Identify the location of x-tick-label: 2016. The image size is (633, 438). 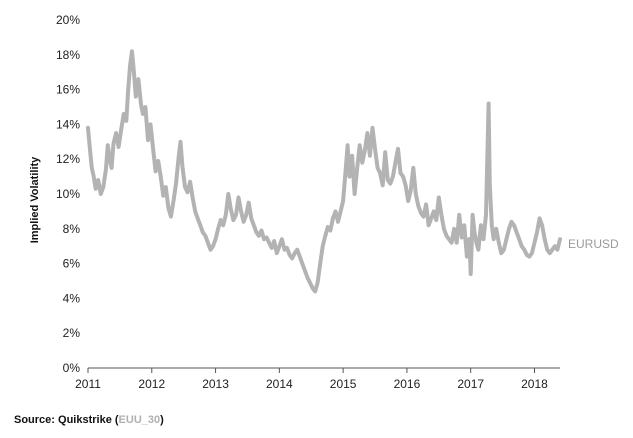
(407, 384).